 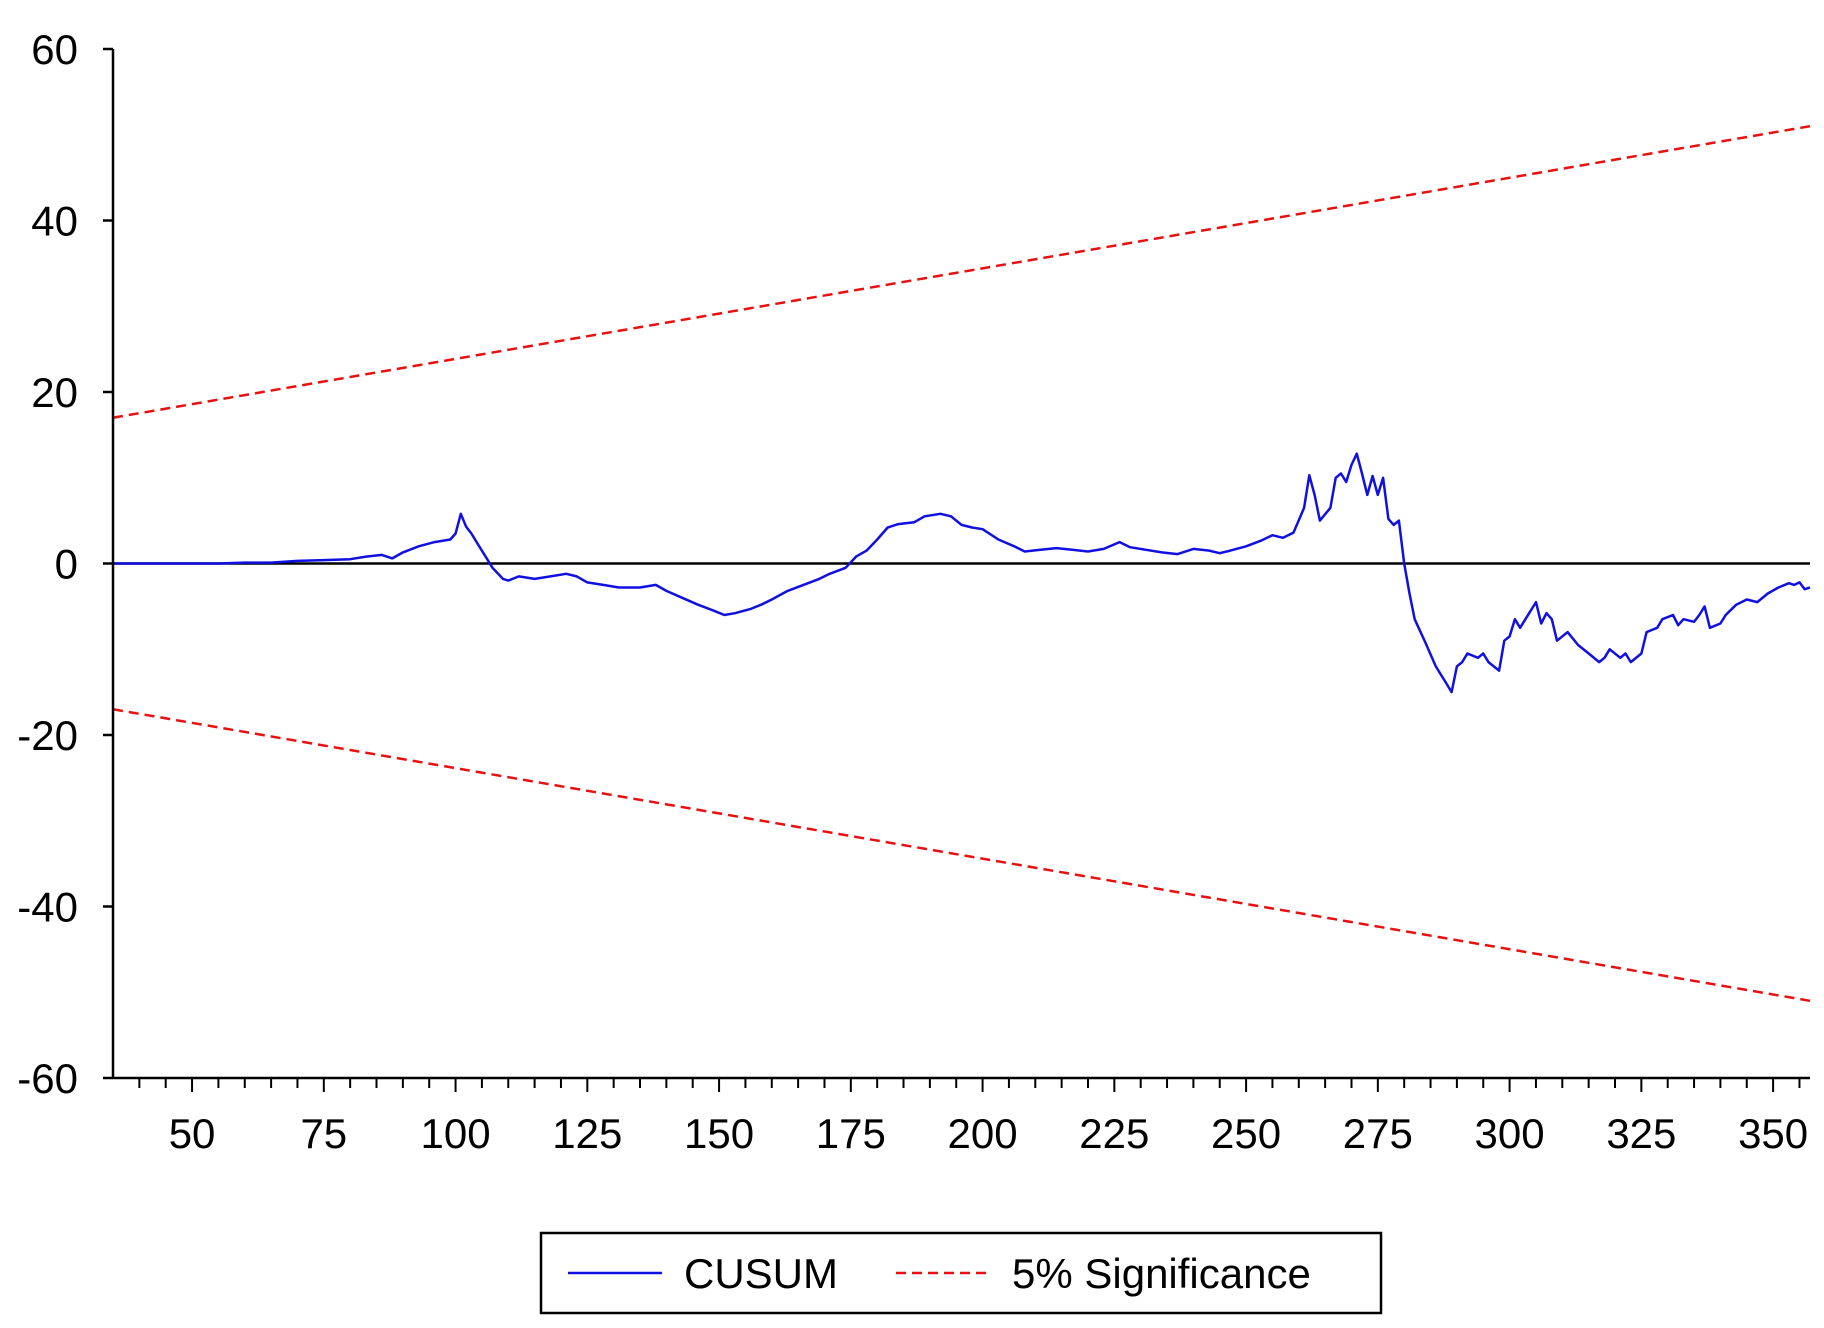 I want to click on x-tick-label: 300, so click(x=1510, y=1133).